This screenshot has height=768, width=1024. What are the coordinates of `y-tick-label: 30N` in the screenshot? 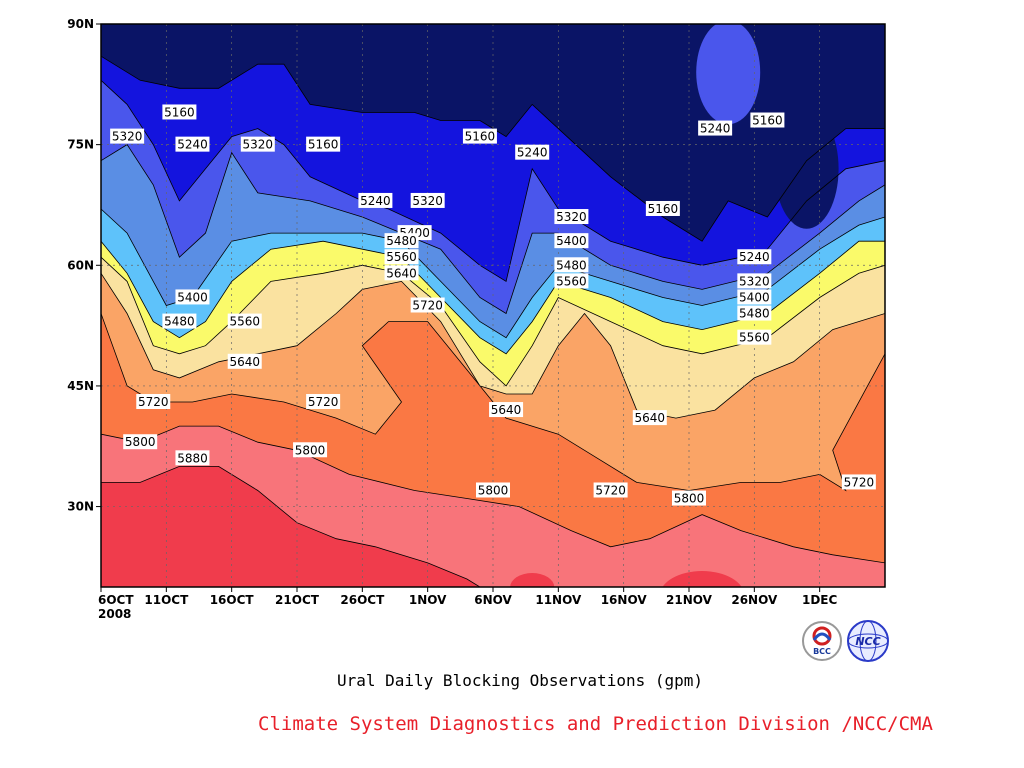 It's located at (80, 507).